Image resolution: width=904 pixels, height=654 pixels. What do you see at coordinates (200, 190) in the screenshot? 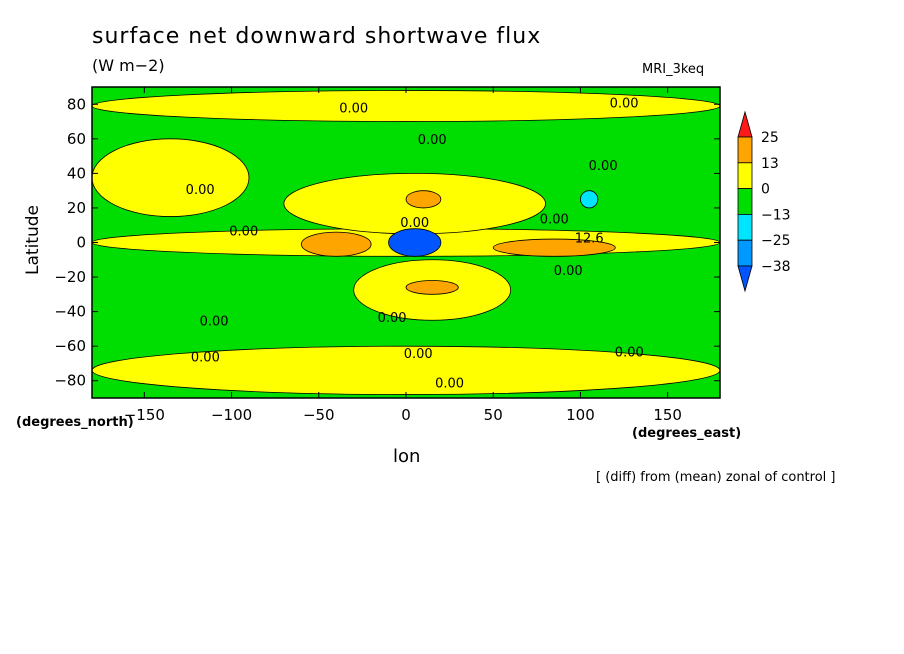
I see `contour-label-4: 0.00` at bounding box center [200, 190].